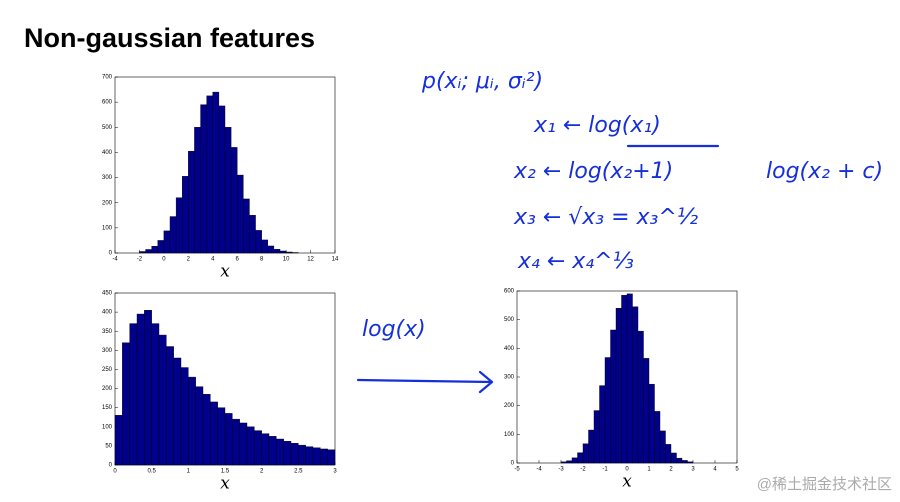 The image size is (900, 502). Describe the element at coordinates (107, 78) in the screenshot. I see `y-tick-label: 700` at that location.